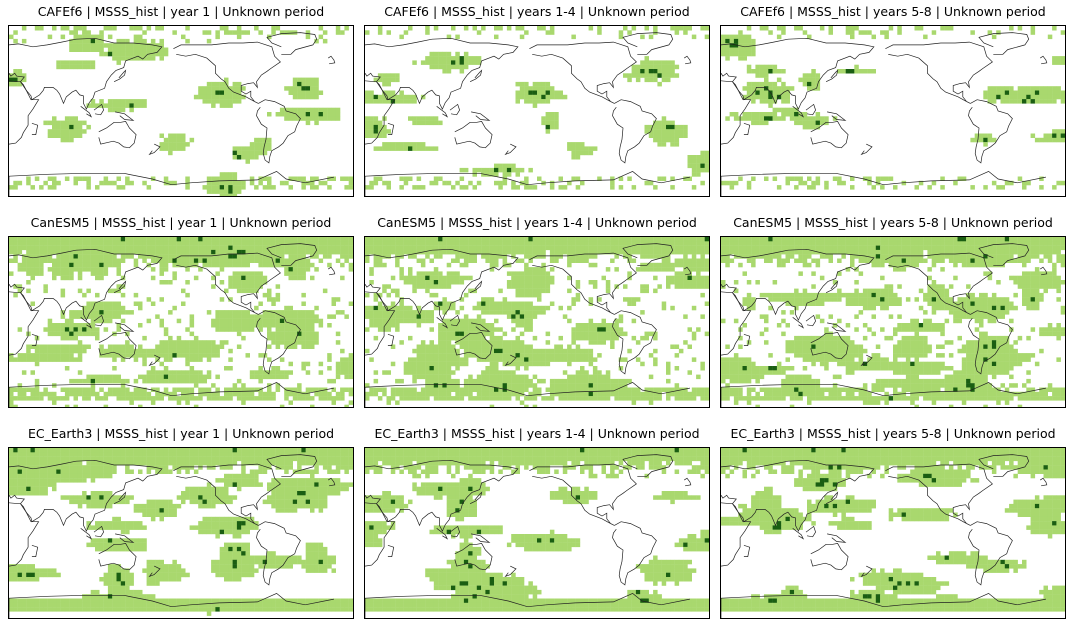  What do you see at coordinates (227, 283) in the screenshot?
I see `coastline-namerica` at bounding box center [227, 283].